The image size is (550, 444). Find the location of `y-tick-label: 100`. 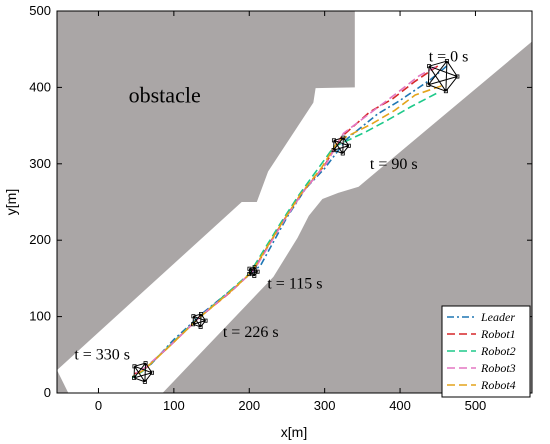

y-tick-label: 100 is located at coordinates (40, 316).